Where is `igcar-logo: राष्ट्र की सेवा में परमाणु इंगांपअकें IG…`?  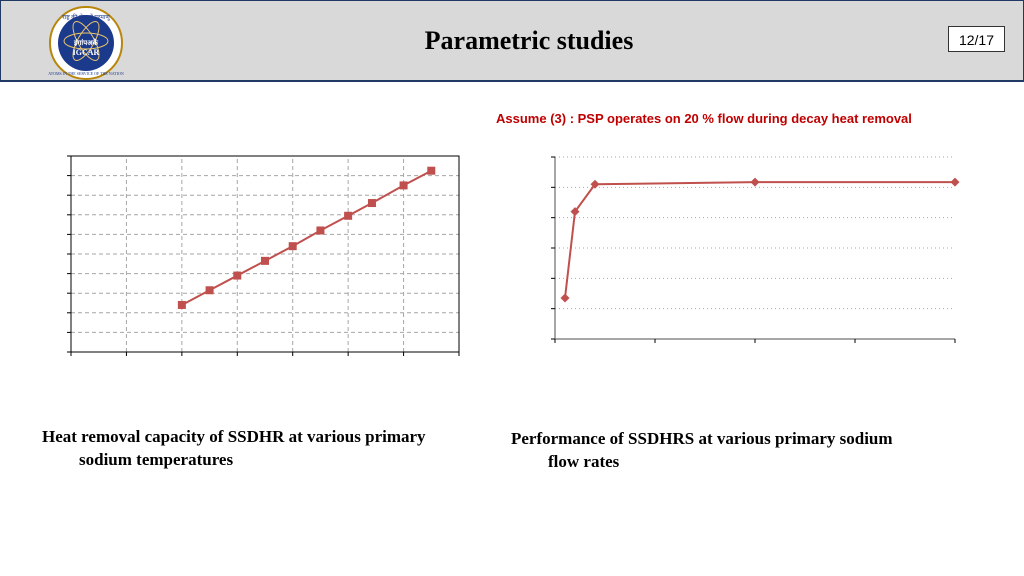 igcar-logo: राष्ट्र की सेवा में परमाणु इंगांपअकें IG… is located at coordinates (86, 43).